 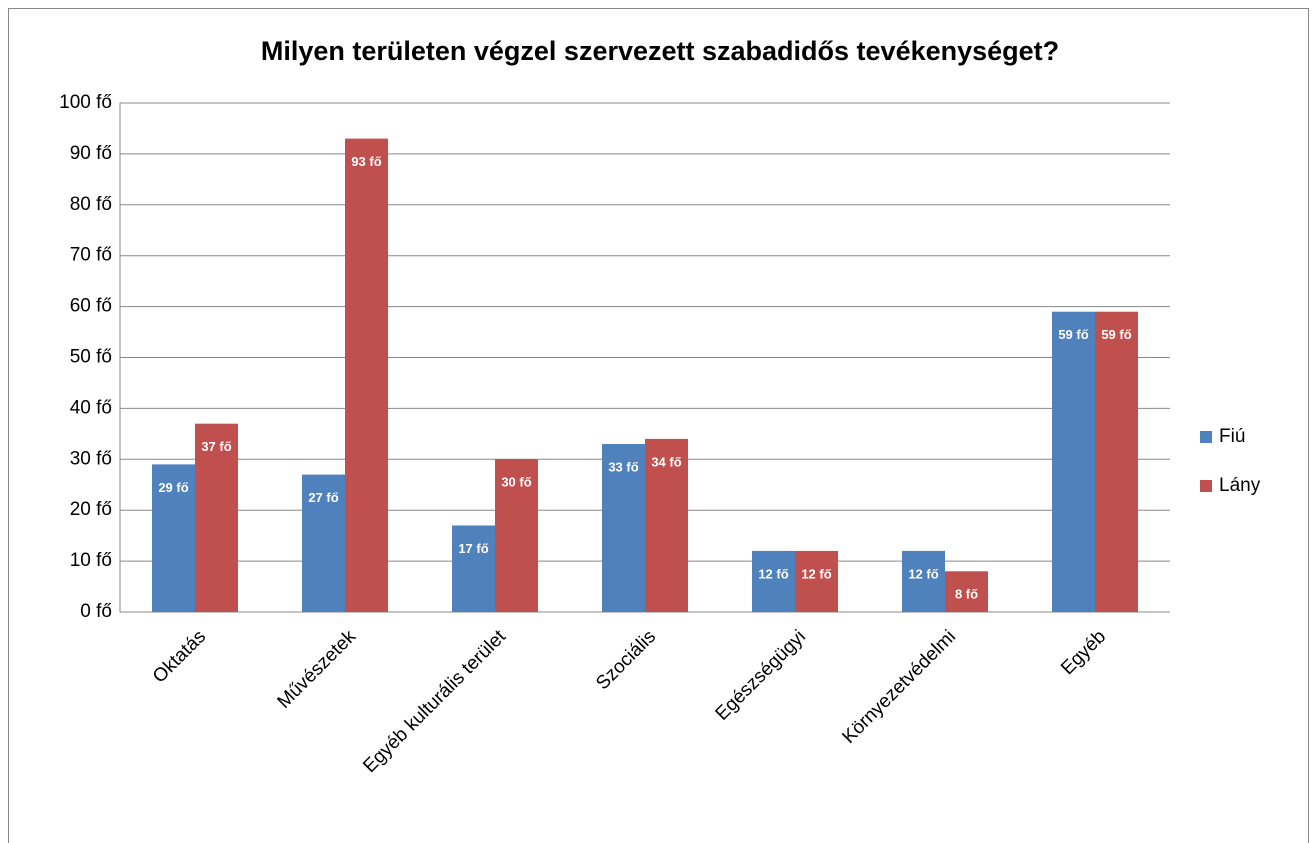 I want to click on data-label: 8 fő, so click(x=966, y=594).